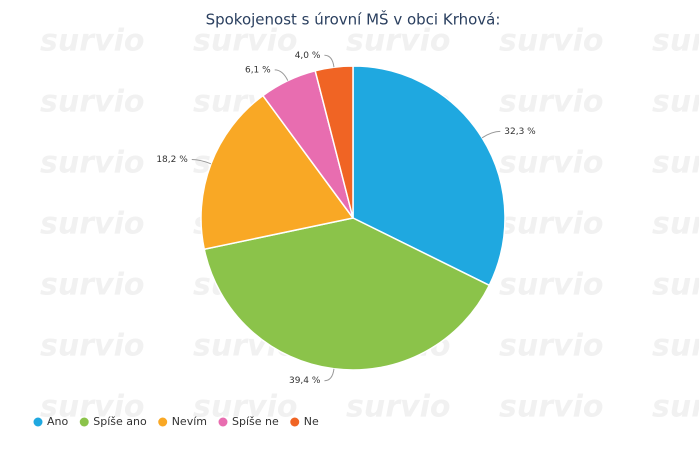  Describe the element at coordinates (311, 421) in the screenshot. I see `legend-label: Ne` at that location.